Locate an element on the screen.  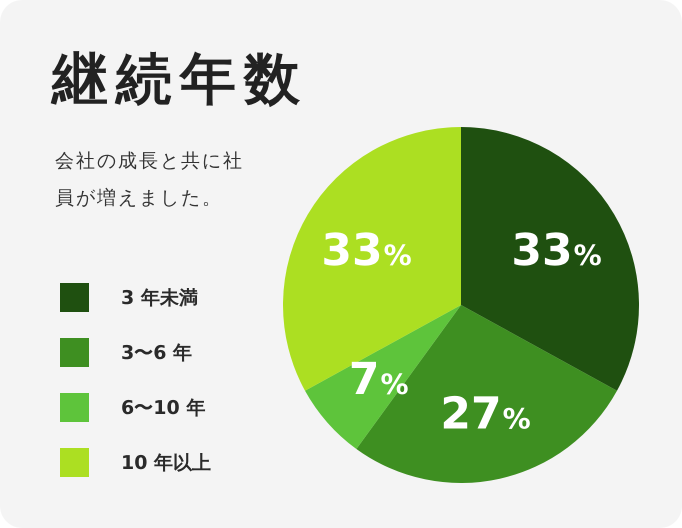
legend-label: 10 年以上 is located at coordinates (166, 463).